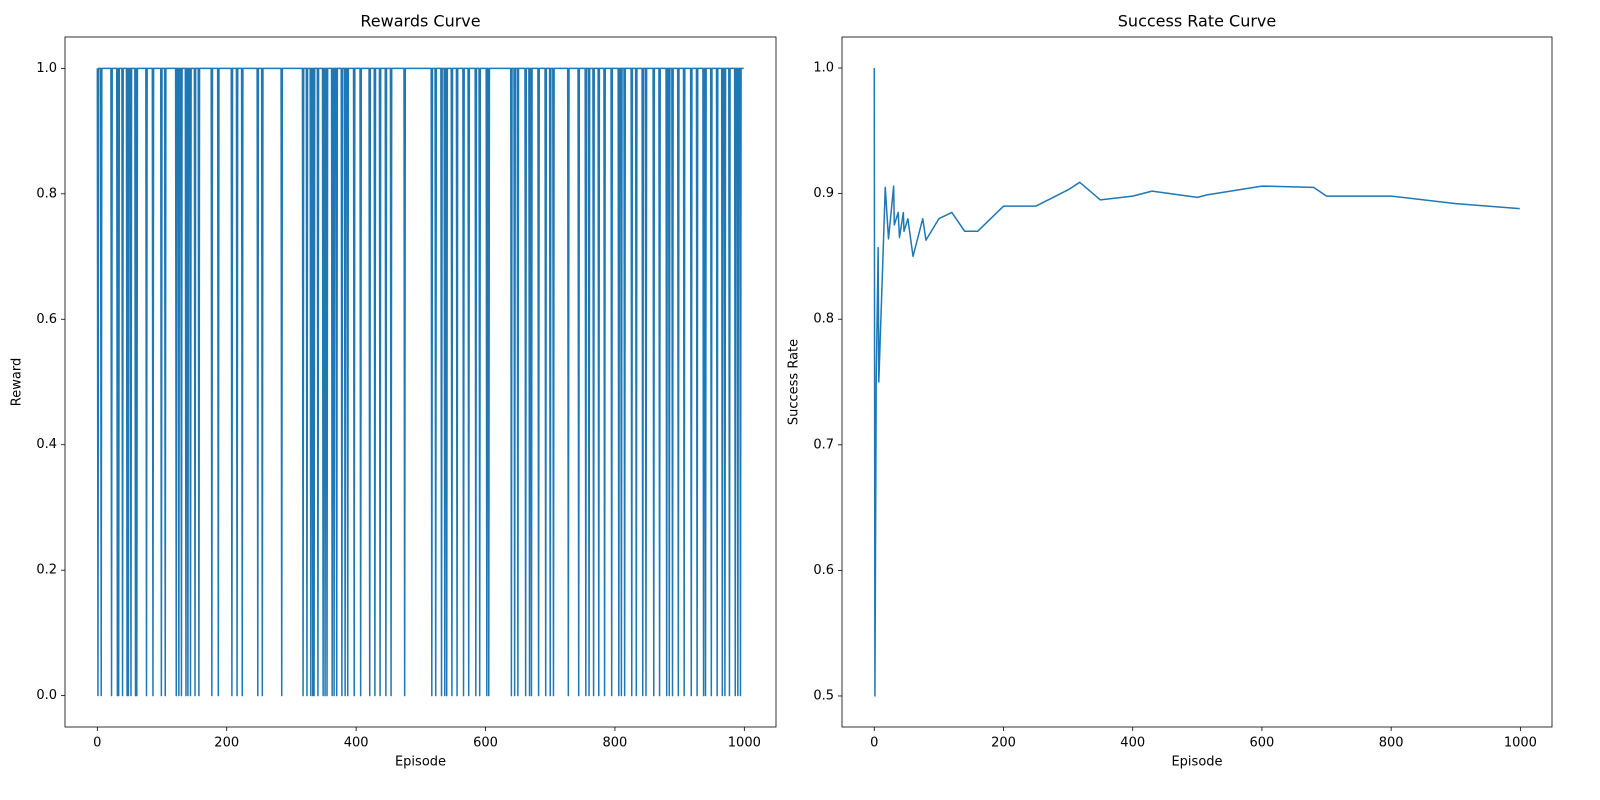 The image size is (1600, 800). I want to click on y-axis-label: Reward, so click(17, 382).